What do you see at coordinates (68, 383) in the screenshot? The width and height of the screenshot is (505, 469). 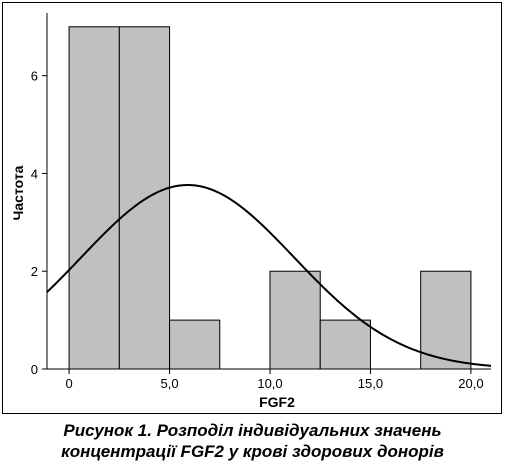 I see `x-tick-label-0: 0` at bounding box center [68, 383].